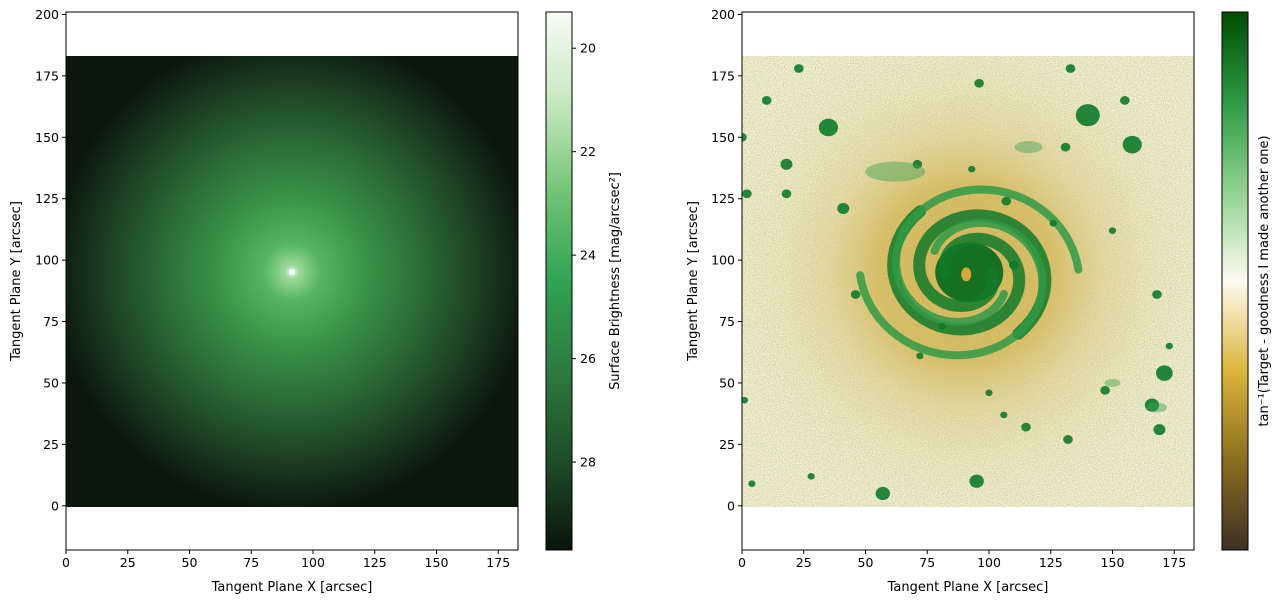  What do you see at coordinates (50, 260) in the screenshot?
I see `left-y-ticks: 0 25 50 75 100 125 150 175 200` at bounding box center [50, 260].